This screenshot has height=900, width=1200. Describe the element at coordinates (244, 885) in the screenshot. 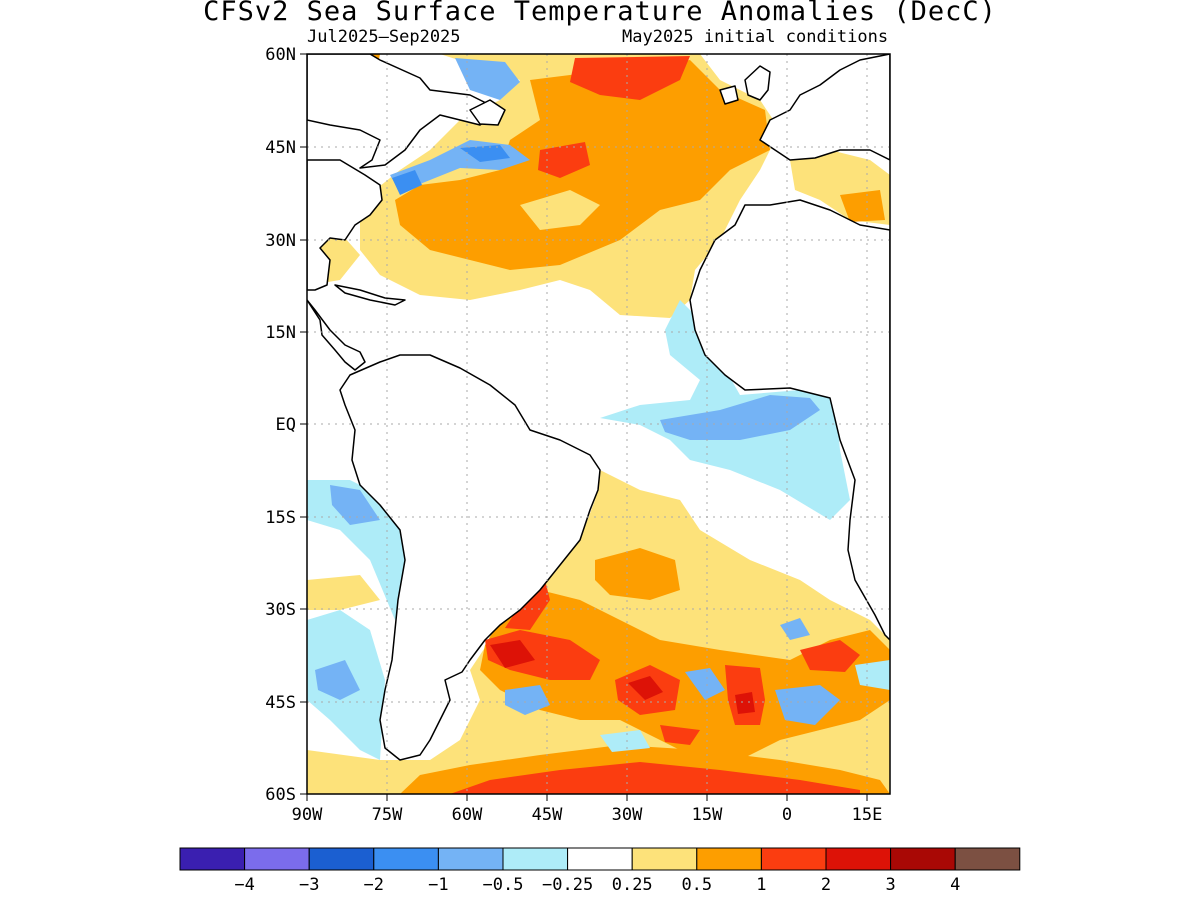

I see `colorbar-label: −4` at that location.